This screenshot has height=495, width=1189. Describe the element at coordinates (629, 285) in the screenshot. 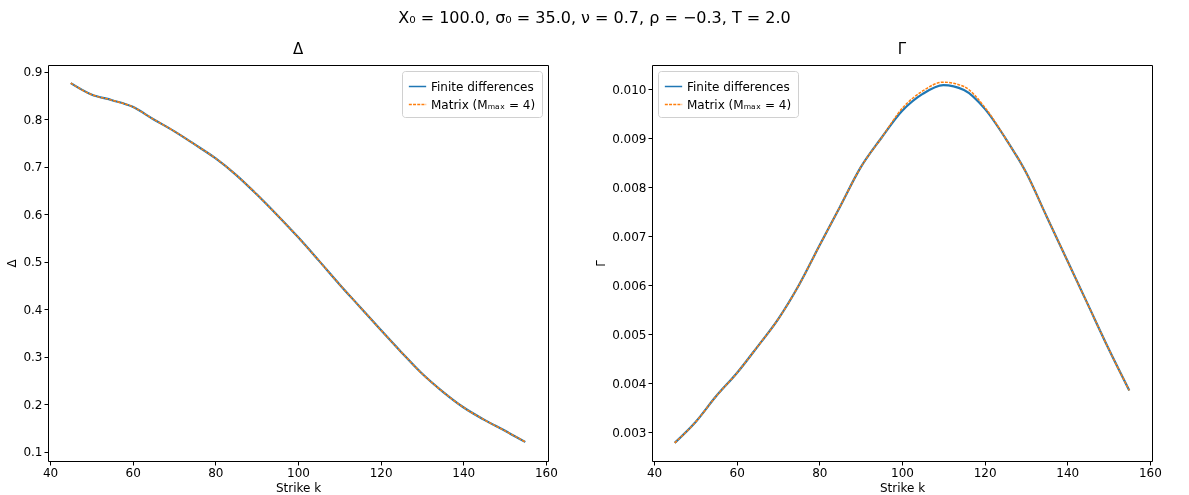

I see `y-tick-label: 0.006` at that location.